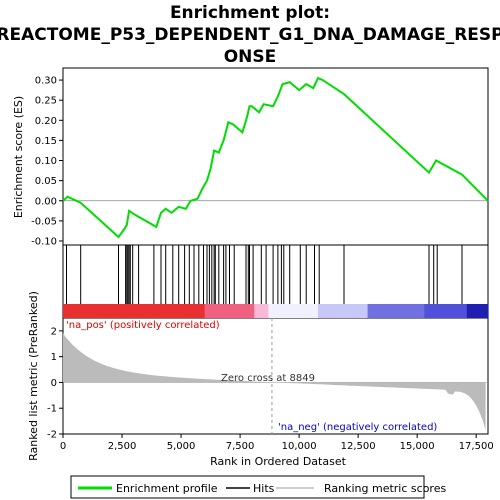  What do you see at coordinates (46, 121) in the screenshot?
I see `y-tick-label-es: 0.20` at bounding box center [46, 121].